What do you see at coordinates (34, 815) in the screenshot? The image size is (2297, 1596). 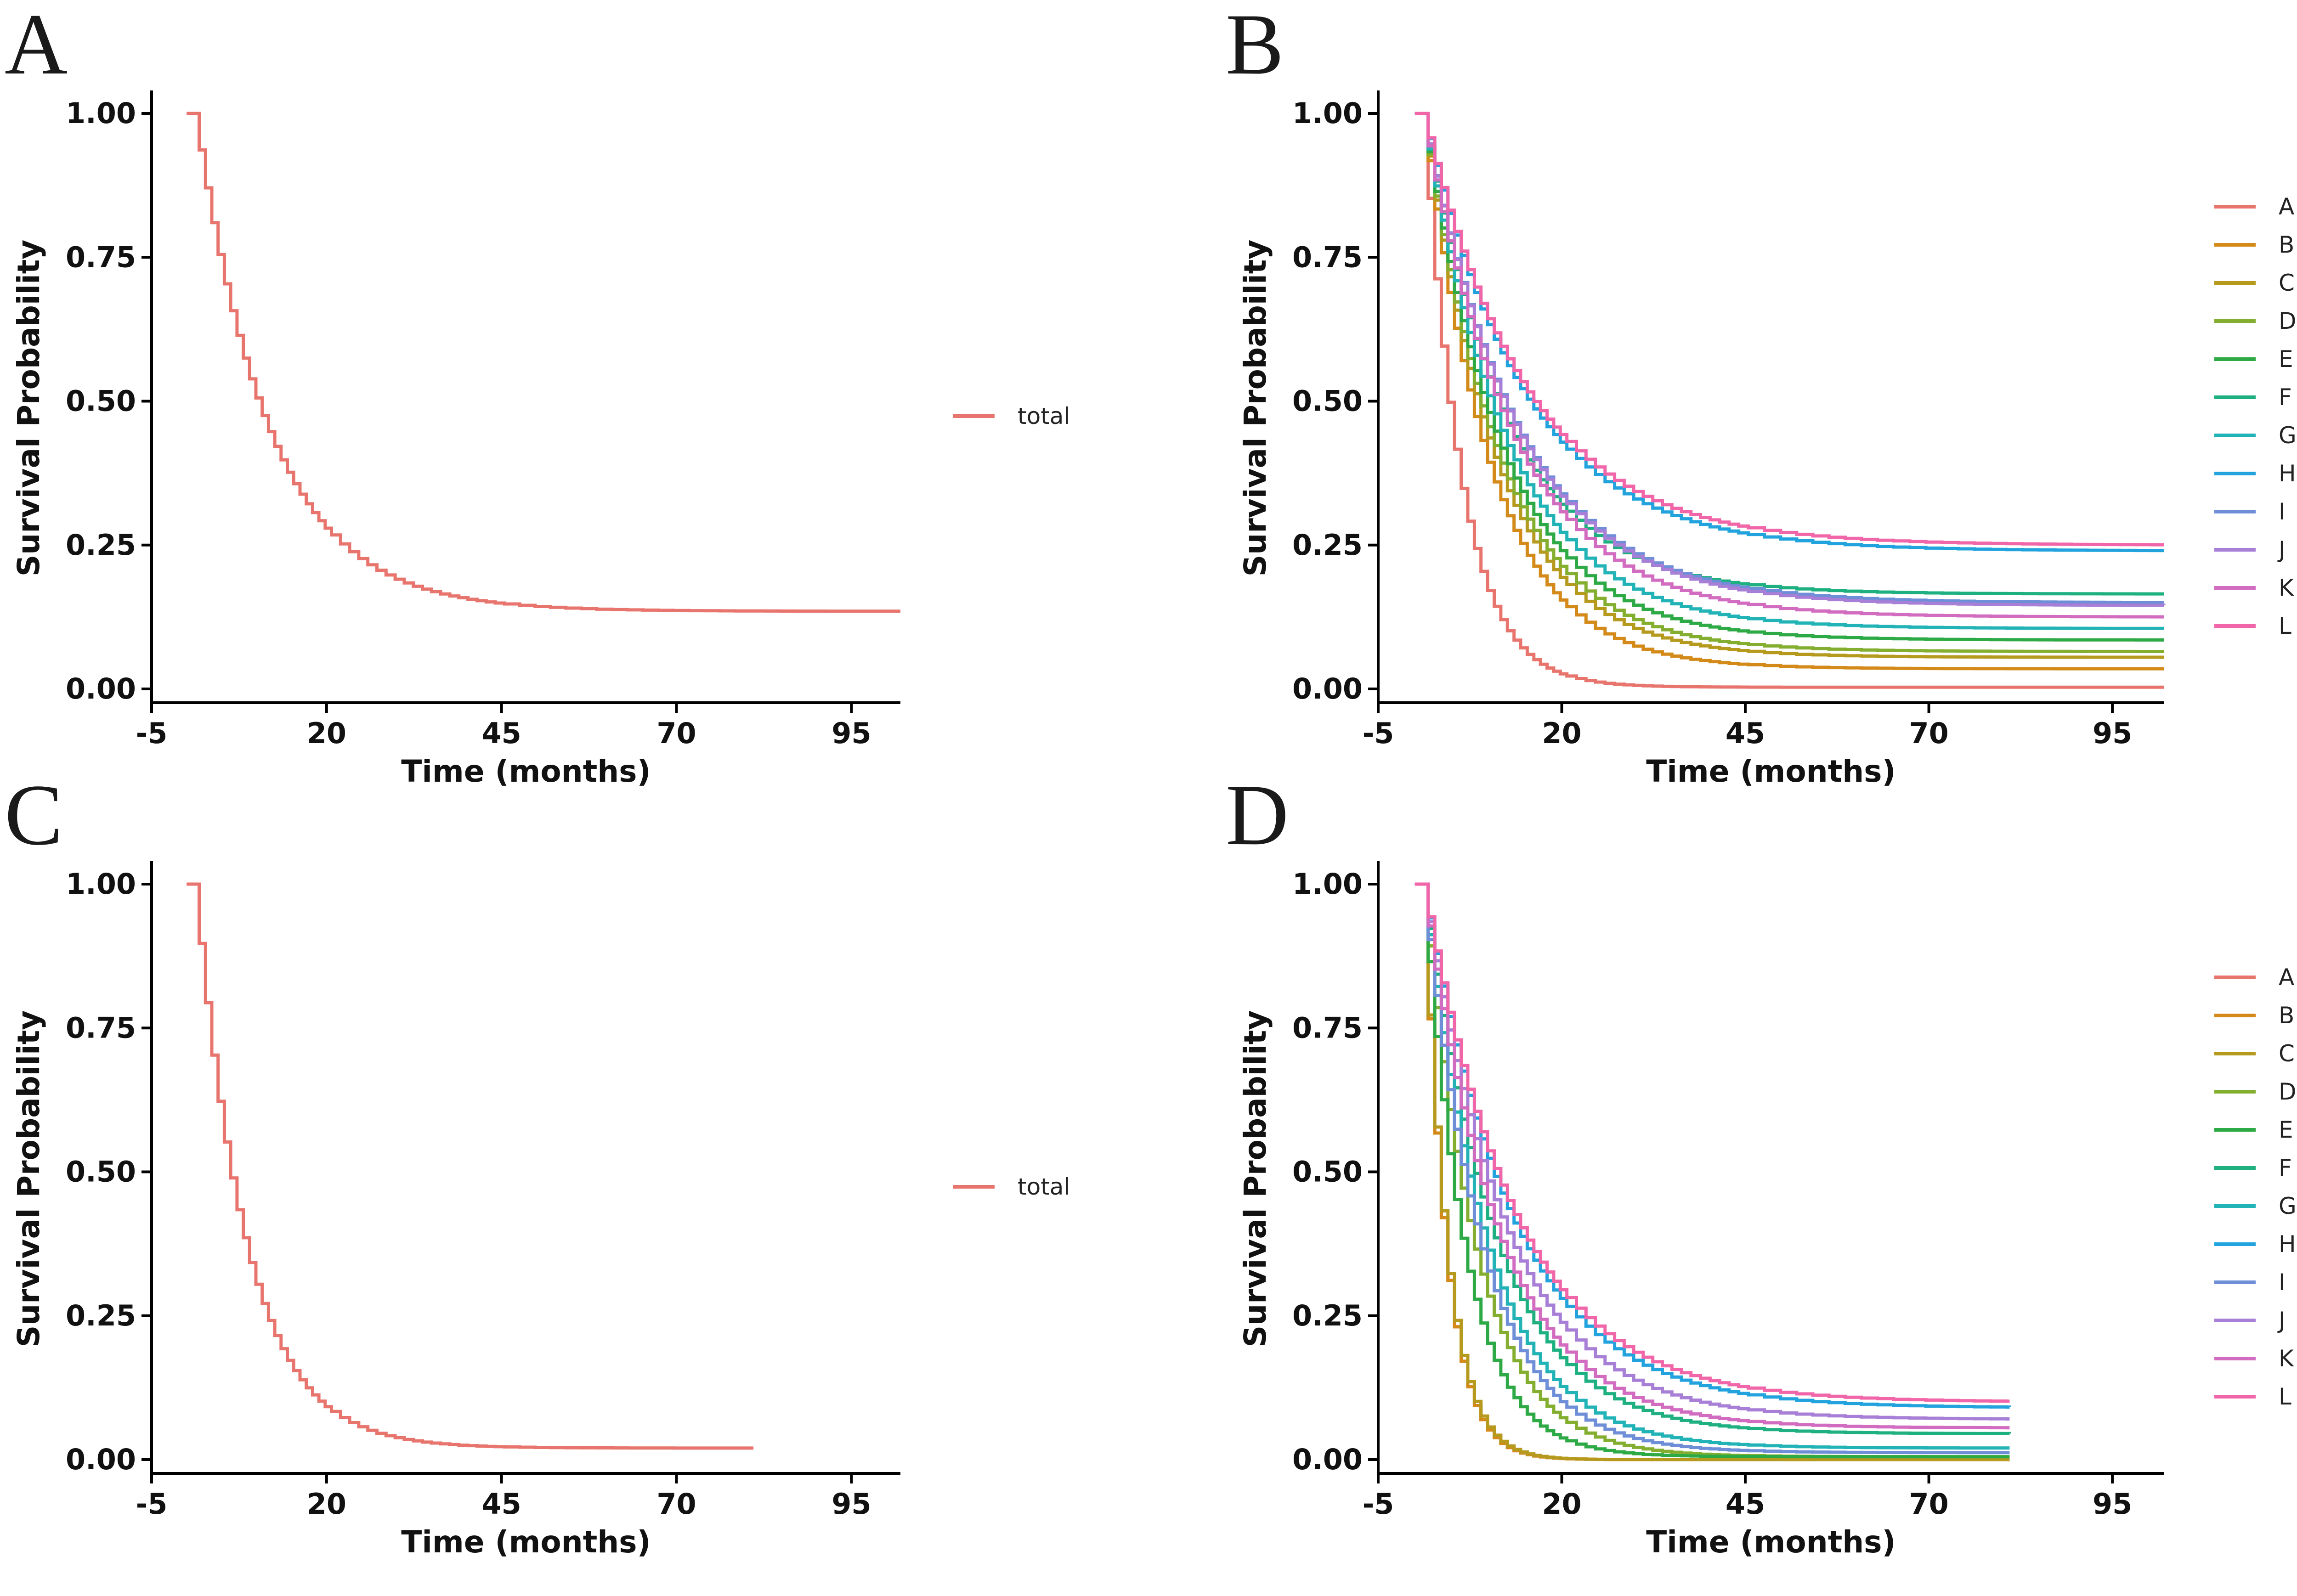 I see `panel-letter: C` at bounding box center [34, 815].